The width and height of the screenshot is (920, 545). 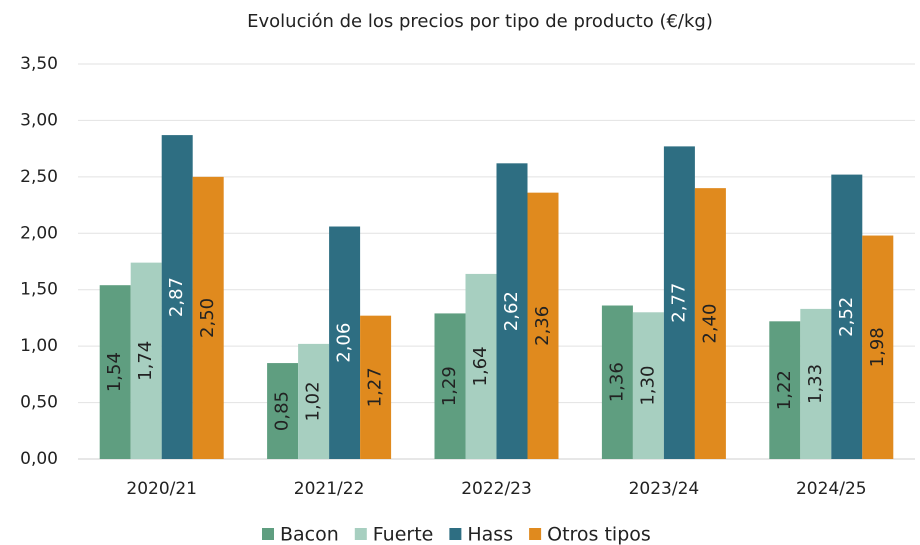 What do you see at coordinates (39, 290) in the screenshot?
I see `y-tick-label: 1,50` at bounding box center [39, 290].